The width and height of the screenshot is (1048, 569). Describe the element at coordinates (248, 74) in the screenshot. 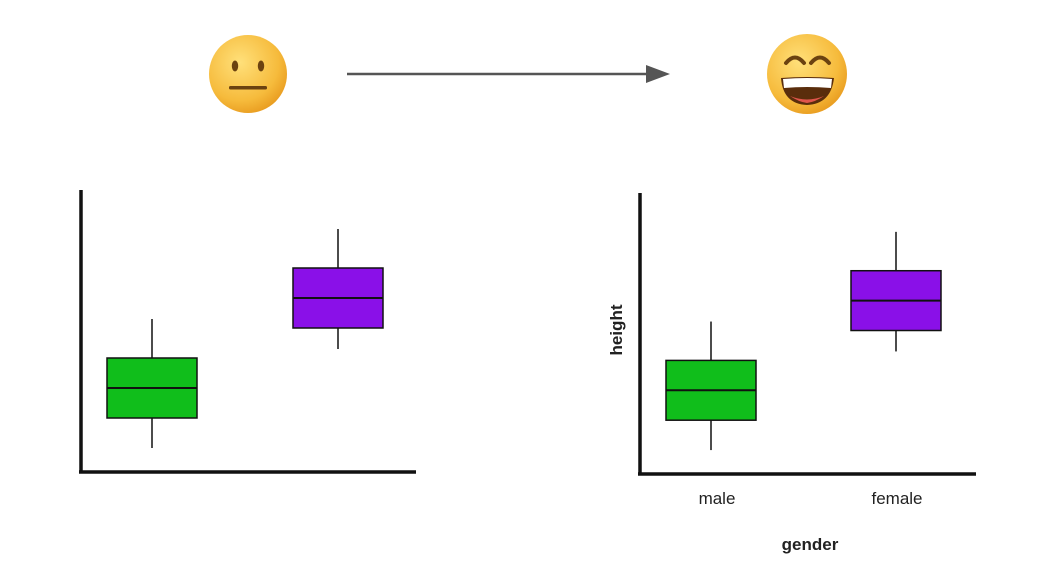

I see `neutral-face-icon` at that location.